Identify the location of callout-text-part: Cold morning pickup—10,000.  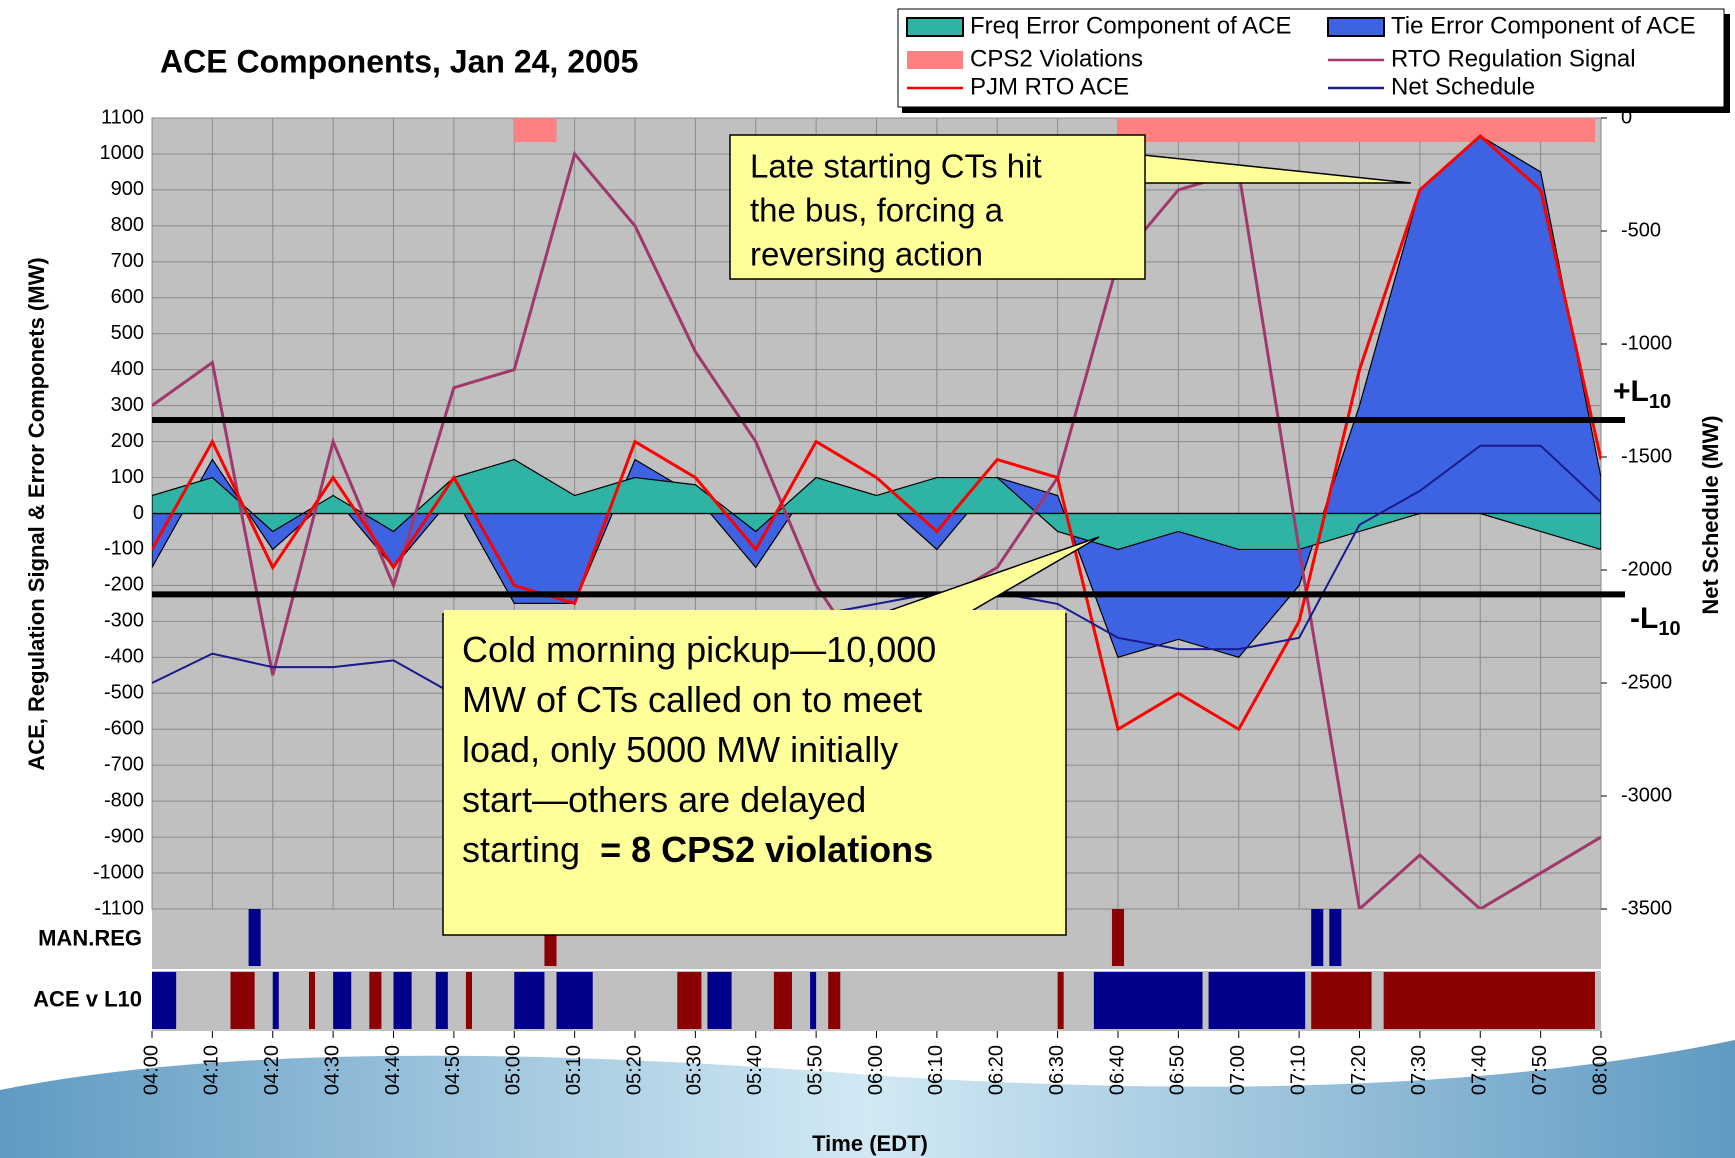
(699, 649).